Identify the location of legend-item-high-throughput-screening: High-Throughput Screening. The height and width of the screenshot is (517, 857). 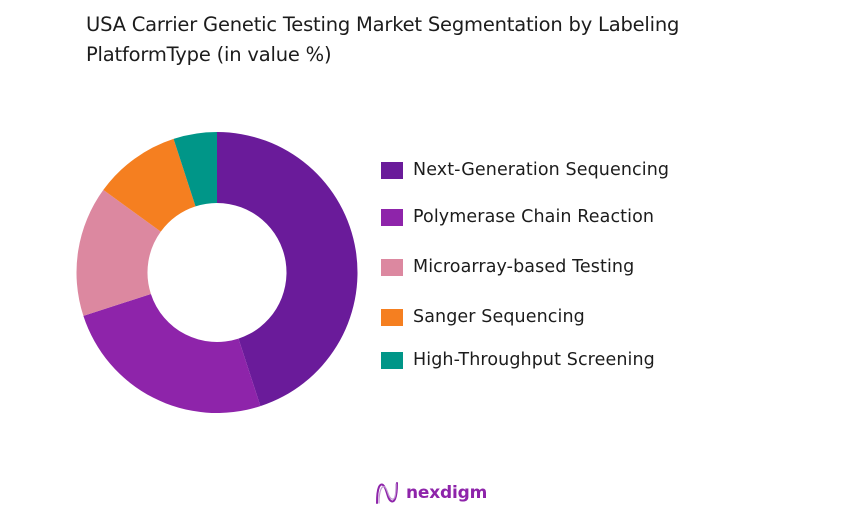
(518, 360).